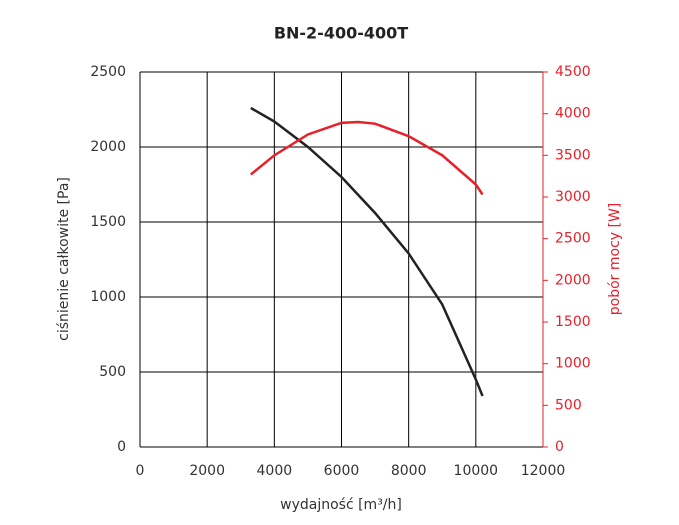 The width and height of the screenshot is (679, 525). I want to click on chart-title: BN-2-400-400T, so click(341, 33).